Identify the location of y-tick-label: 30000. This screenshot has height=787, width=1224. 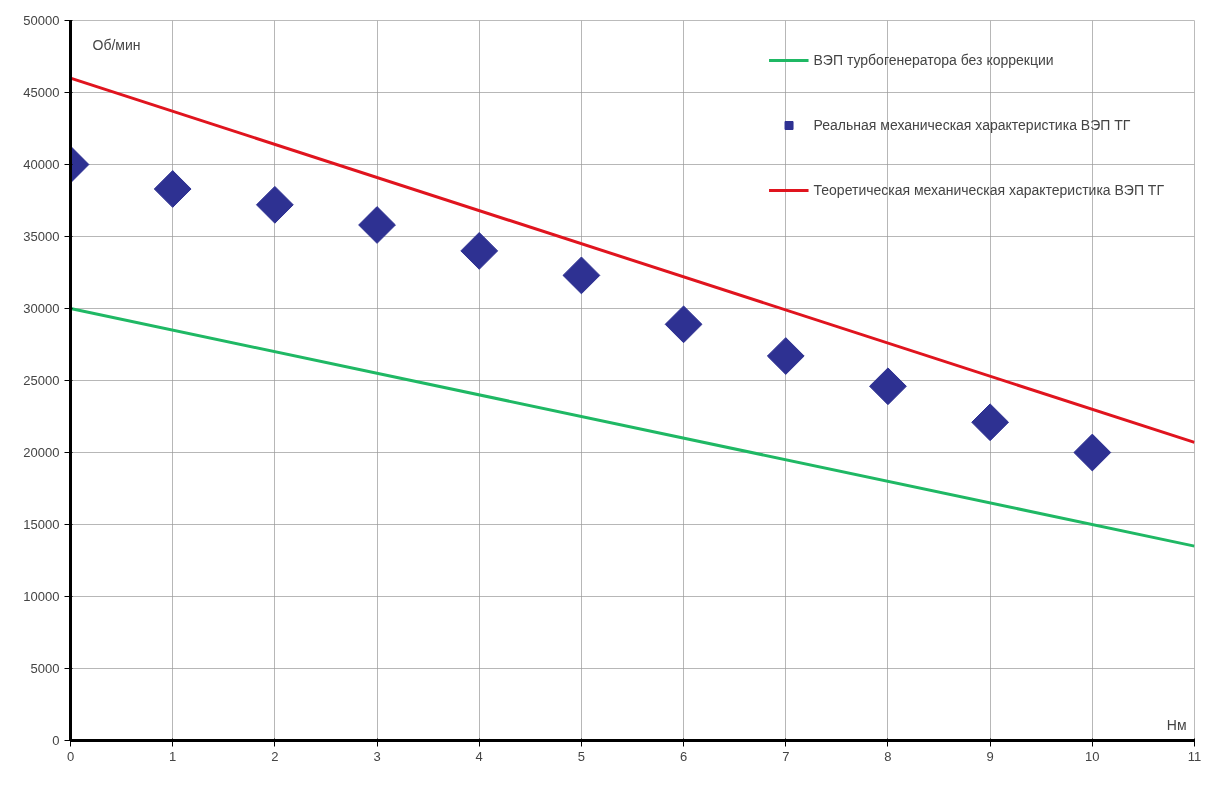
(41, 308).